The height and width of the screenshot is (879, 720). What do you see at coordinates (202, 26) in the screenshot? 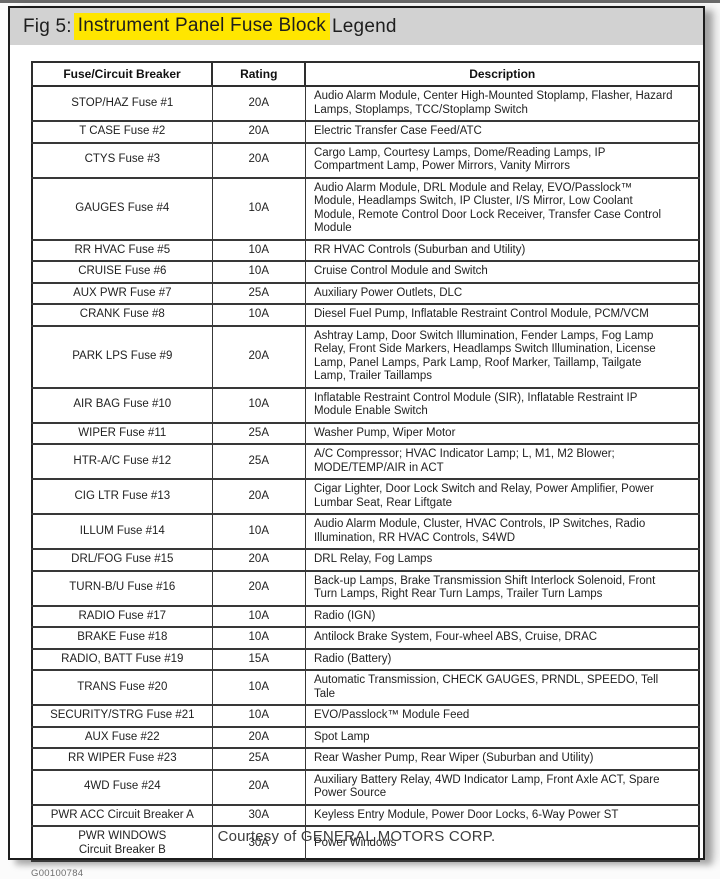
I see `figure-title-highlight: Instrument Panel Fuse Block` at bounding box center [202, 26].